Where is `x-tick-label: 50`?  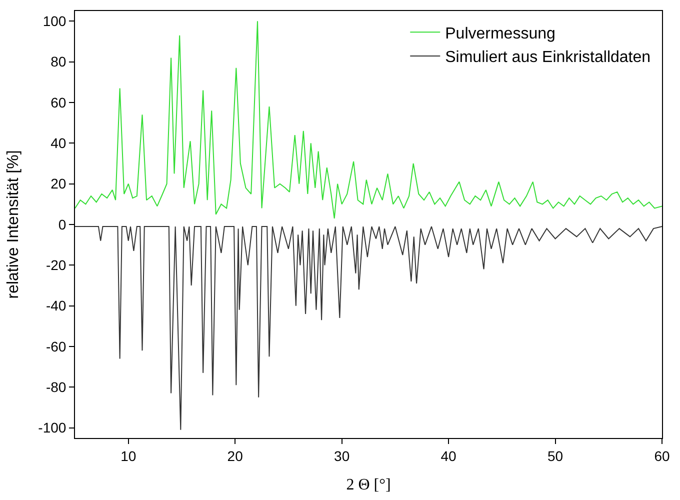 x-tick-label: 50 is located at coordinates (555, 456).